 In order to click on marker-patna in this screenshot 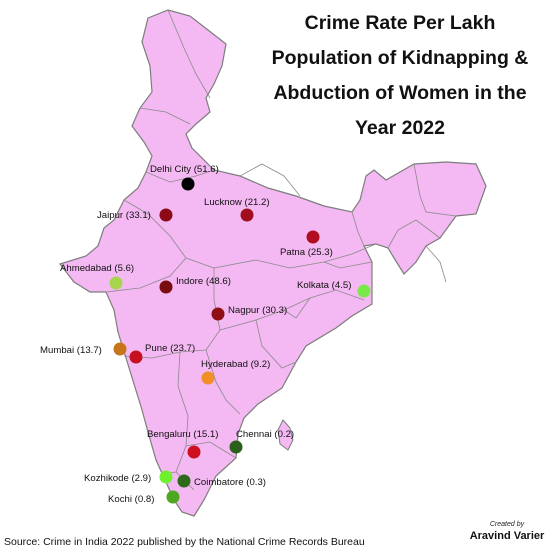, I will do `click(313, 237)`.